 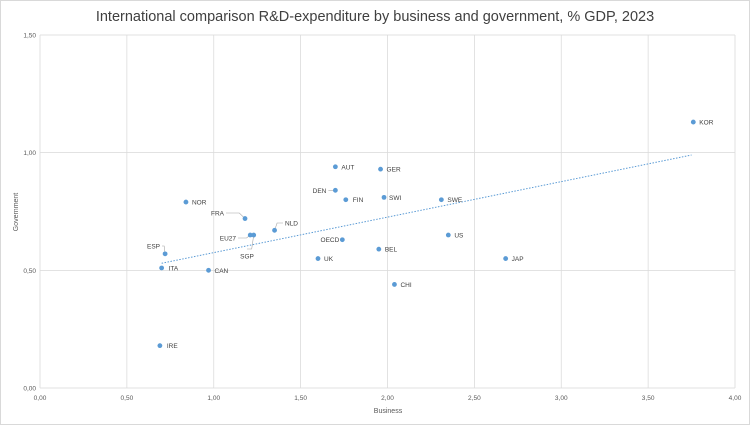 What do you see at coordinates (199, 203) in the screenshot?
I see `point-label-nor: NOR` at bounding box center [199, 203].